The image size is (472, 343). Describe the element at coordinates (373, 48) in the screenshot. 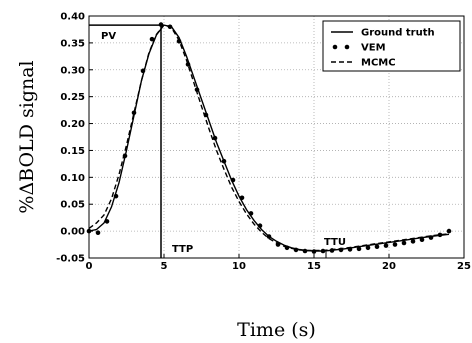

I see `legend-vem-label: VEM` at that location.